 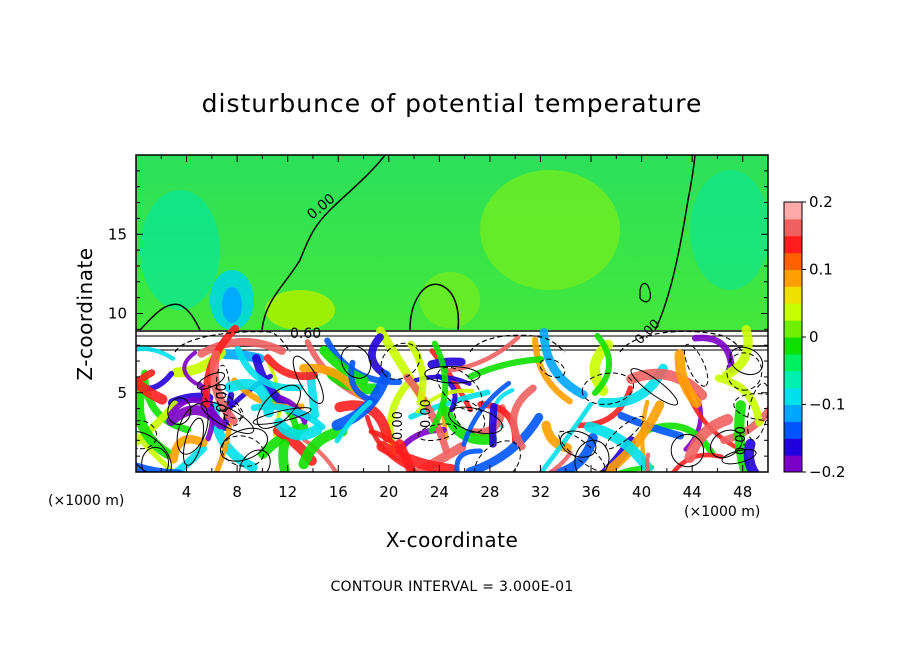 What do you see at coordinates (590, 492) in the screenshot?
I see `x-tick-label: 36` at bounding box center [590, 492].